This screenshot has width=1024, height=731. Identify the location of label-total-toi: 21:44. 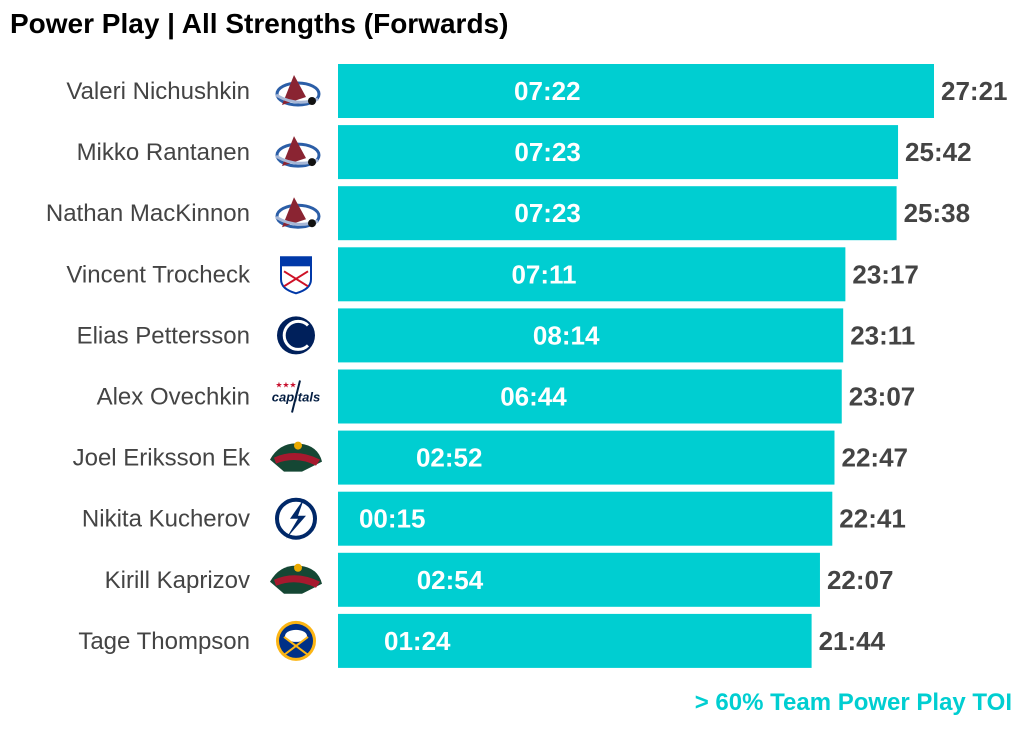
(852, 641).